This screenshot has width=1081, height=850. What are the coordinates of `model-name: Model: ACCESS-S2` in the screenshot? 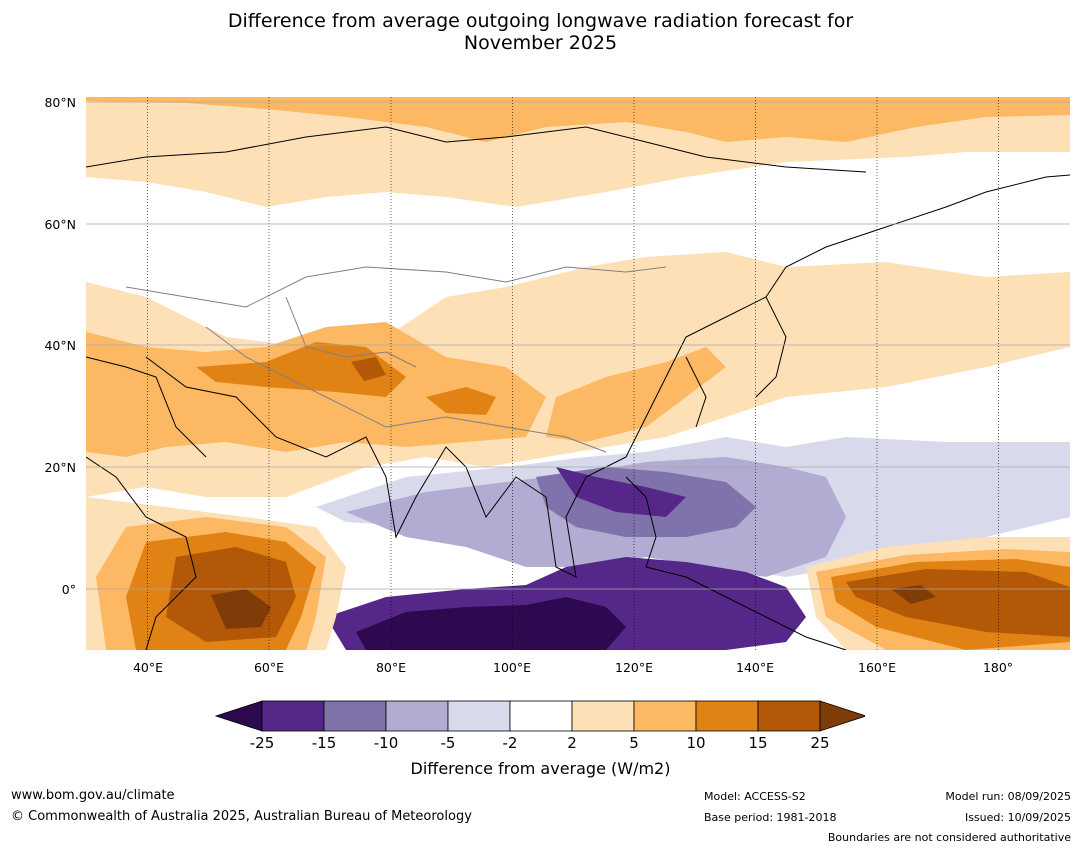 It's located at (755, 796).